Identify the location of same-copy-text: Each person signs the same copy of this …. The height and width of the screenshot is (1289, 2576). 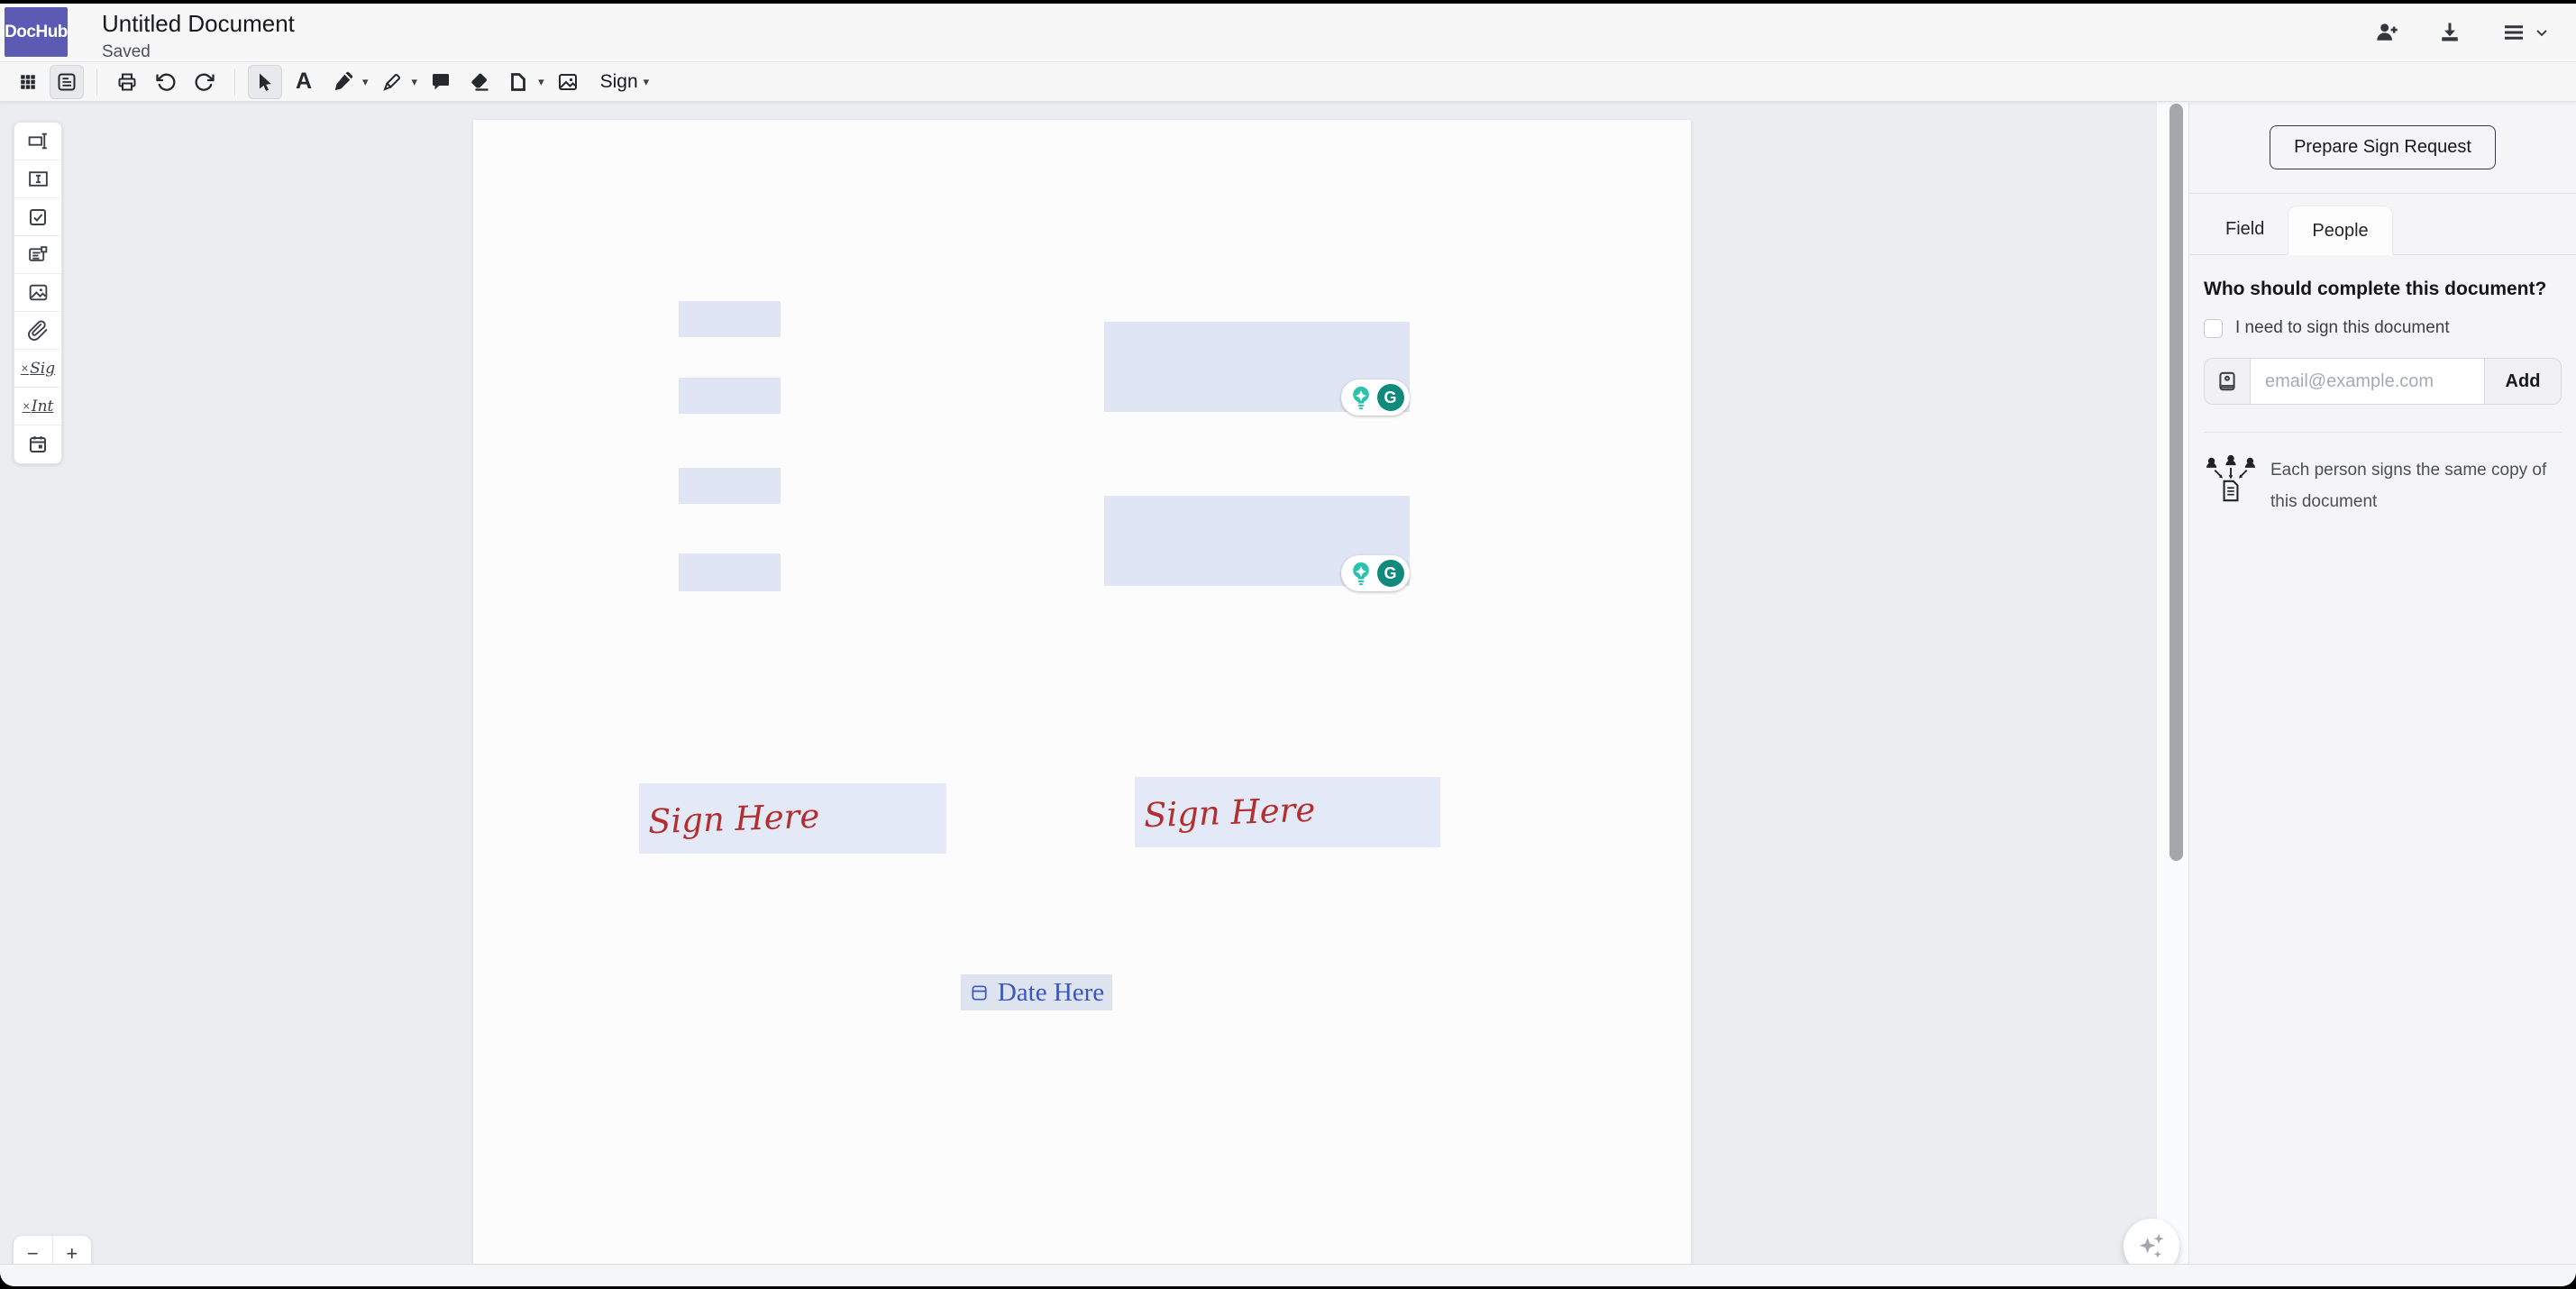
(2408, 486).